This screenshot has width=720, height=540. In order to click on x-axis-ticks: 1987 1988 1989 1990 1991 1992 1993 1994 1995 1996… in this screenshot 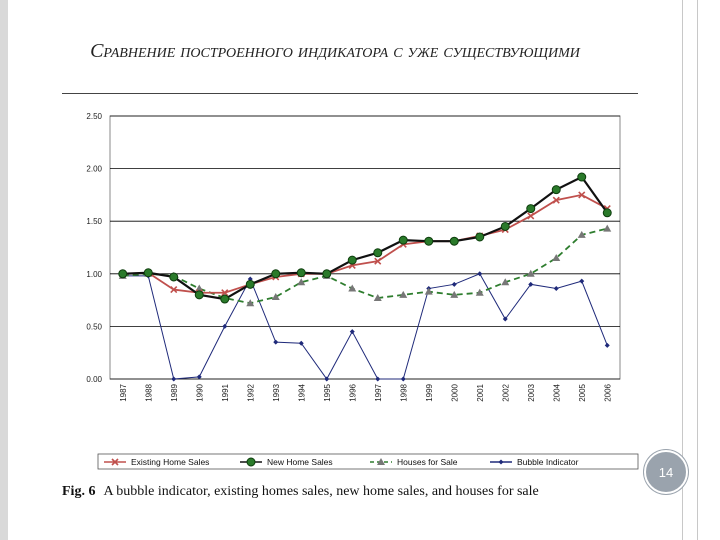, I will do `click(366, 392)`.